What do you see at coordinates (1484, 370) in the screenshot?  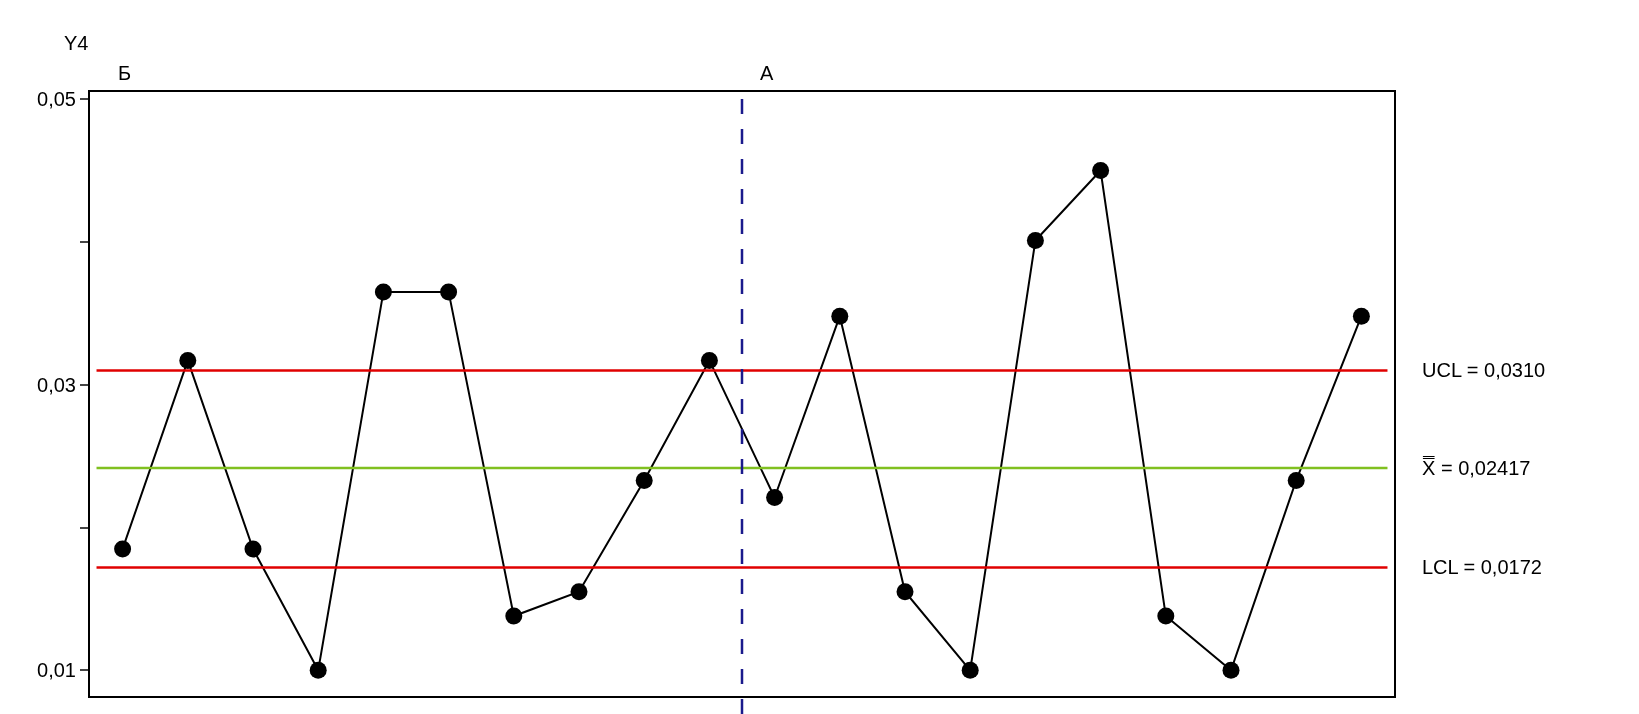 I see `ref-line-label: UCL = 0,0310` at bounding box center [1484, 370].